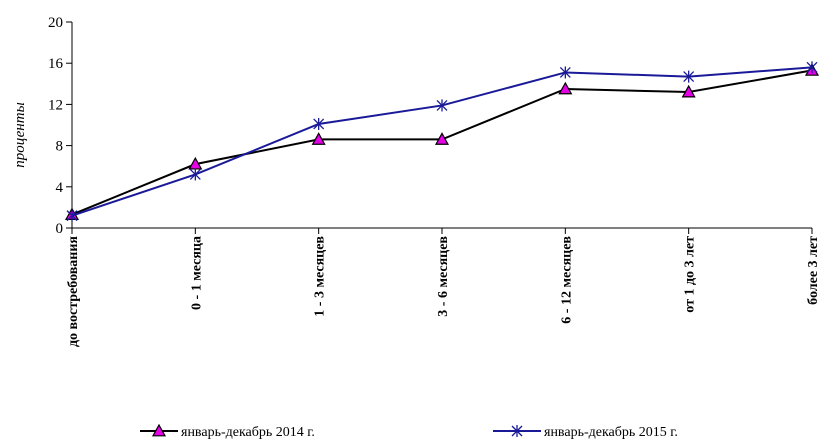 The image size is (821, 439). Describe the element at coordinates (248, 432) in the screenshot. I see `legend-label-2014: январь-декабрь 2014 г.` at that location.